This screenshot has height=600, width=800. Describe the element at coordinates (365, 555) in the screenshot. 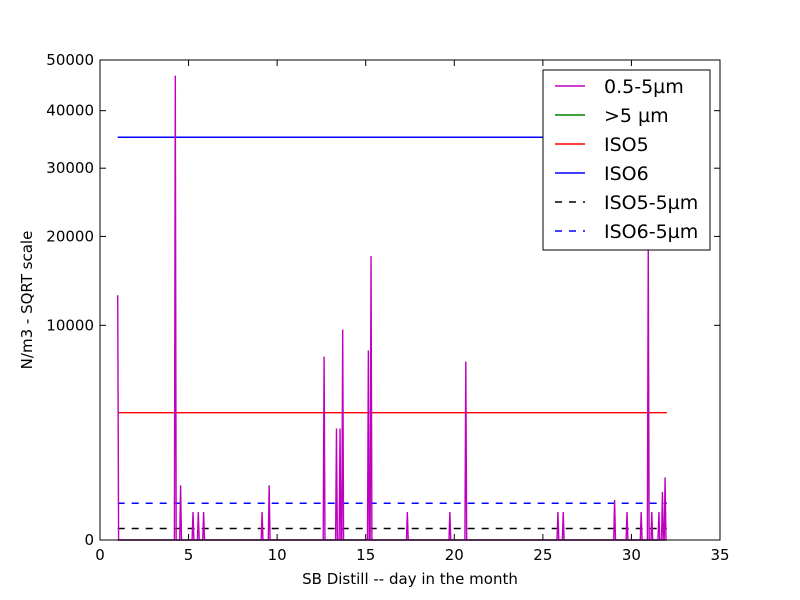

I see `x-tick-label-3: 15` at that location.